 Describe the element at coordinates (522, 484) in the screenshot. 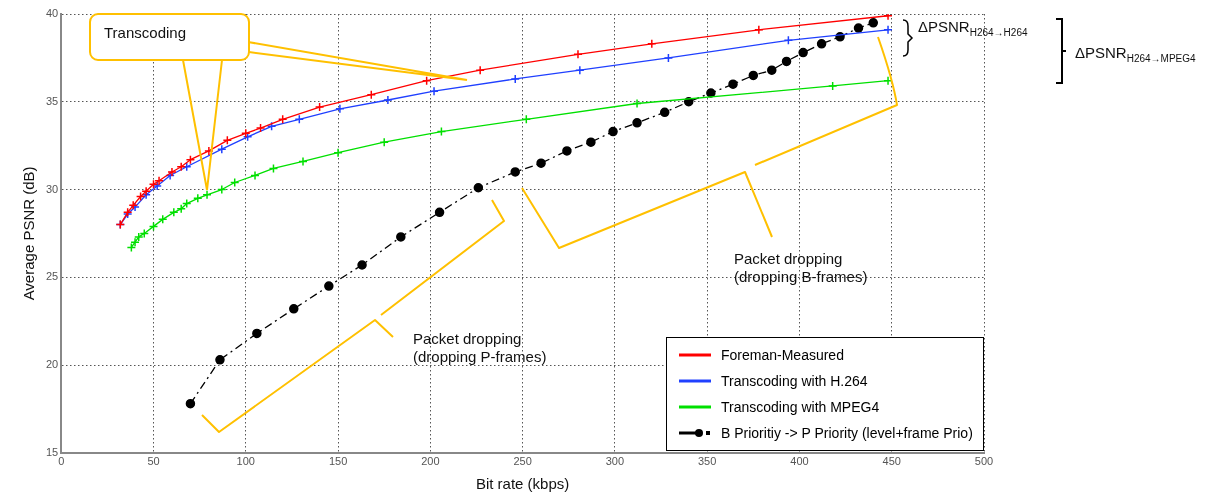

I see `x-axis-title: Bit rate (kbps)` at that location.